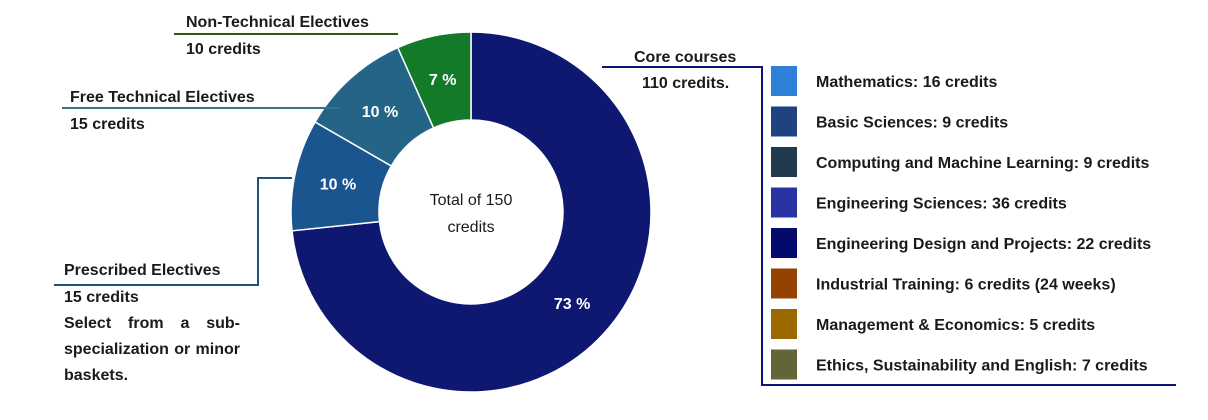  I want to click on core-title: Core courses, so click(685, 57).